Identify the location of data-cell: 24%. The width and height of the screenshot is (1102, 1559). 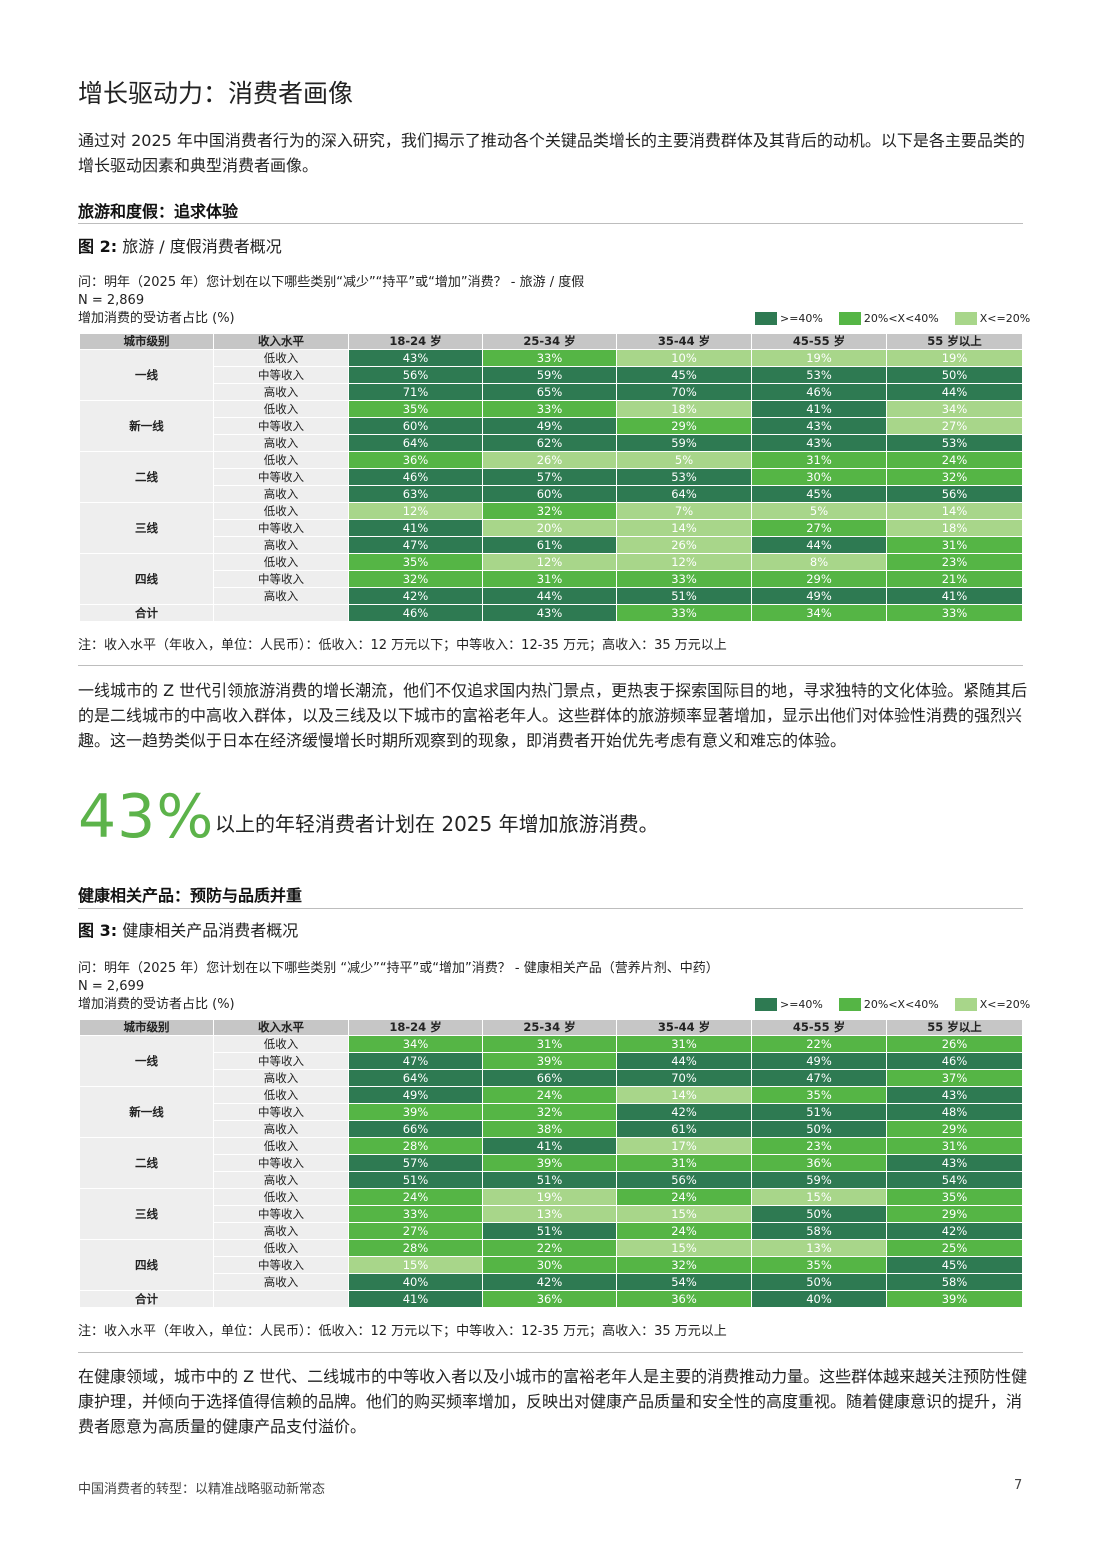
(684, 1231).